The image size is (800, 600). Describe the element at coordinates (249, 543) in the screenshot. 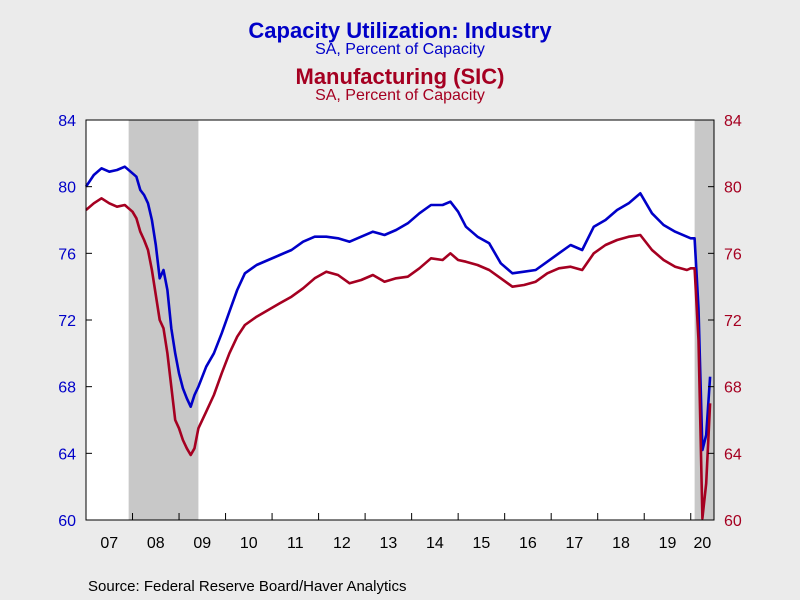

I see `x-axis-tick-label: 10` at that location.